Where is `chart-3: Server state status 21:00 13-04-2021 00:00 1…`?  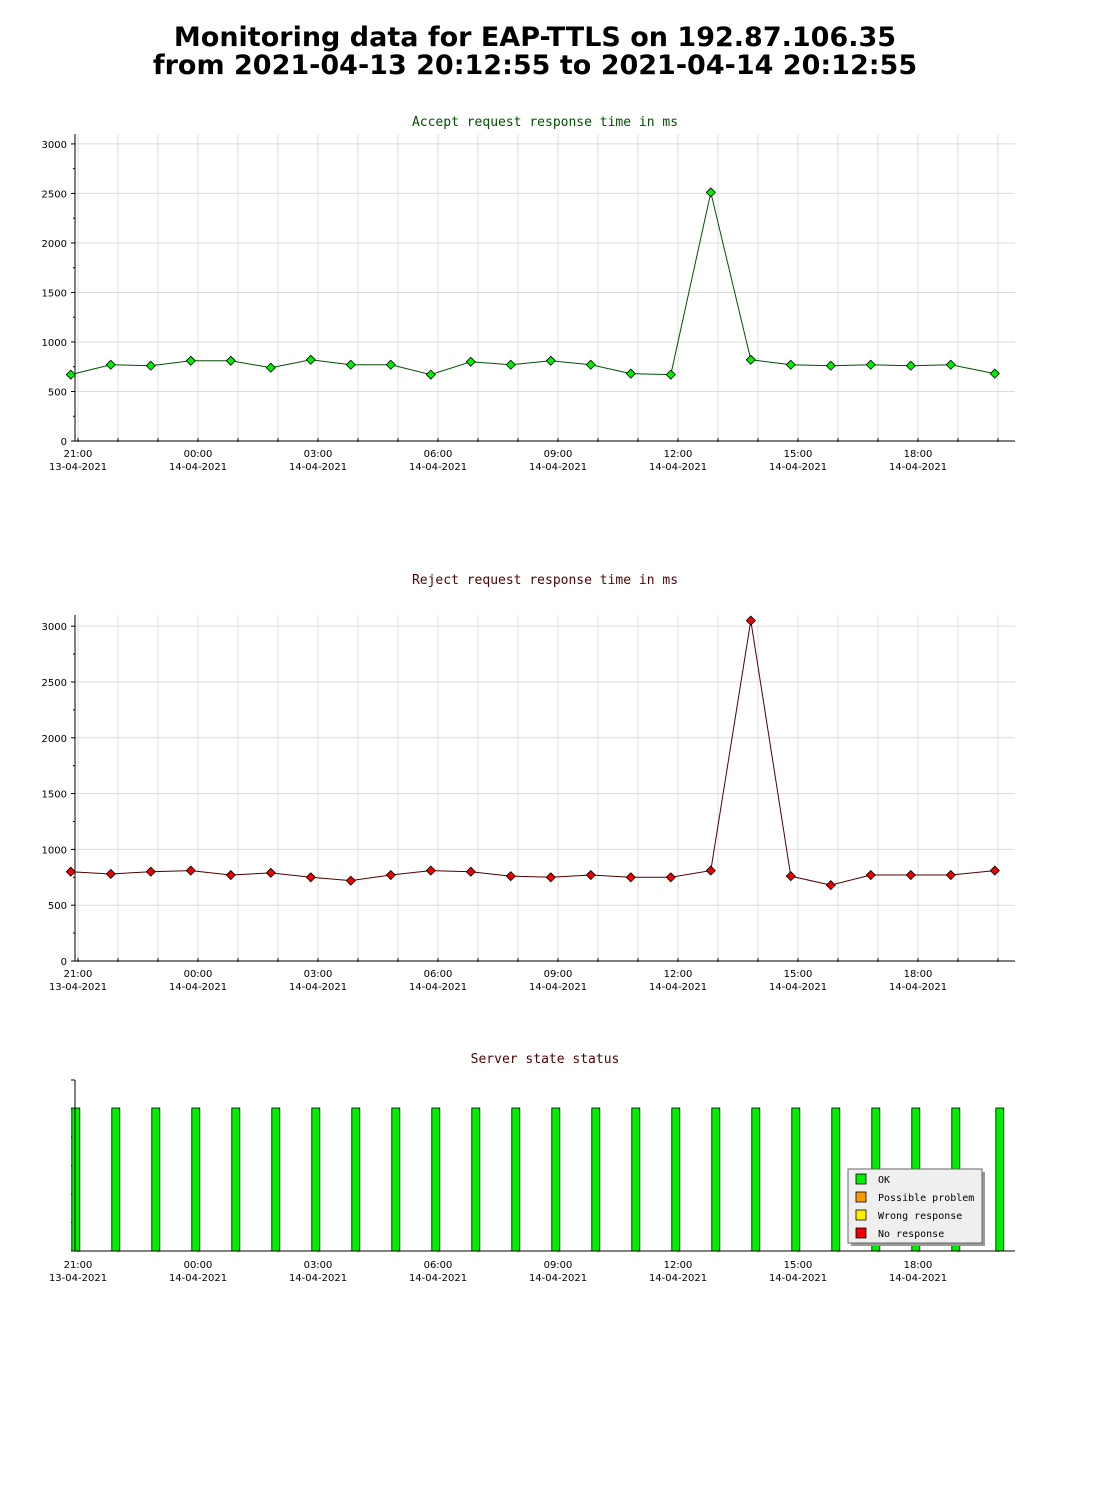 chart-3: Server state status 21:00 13-04-2021 00:00 1… is located at coordinates (532, 1168).